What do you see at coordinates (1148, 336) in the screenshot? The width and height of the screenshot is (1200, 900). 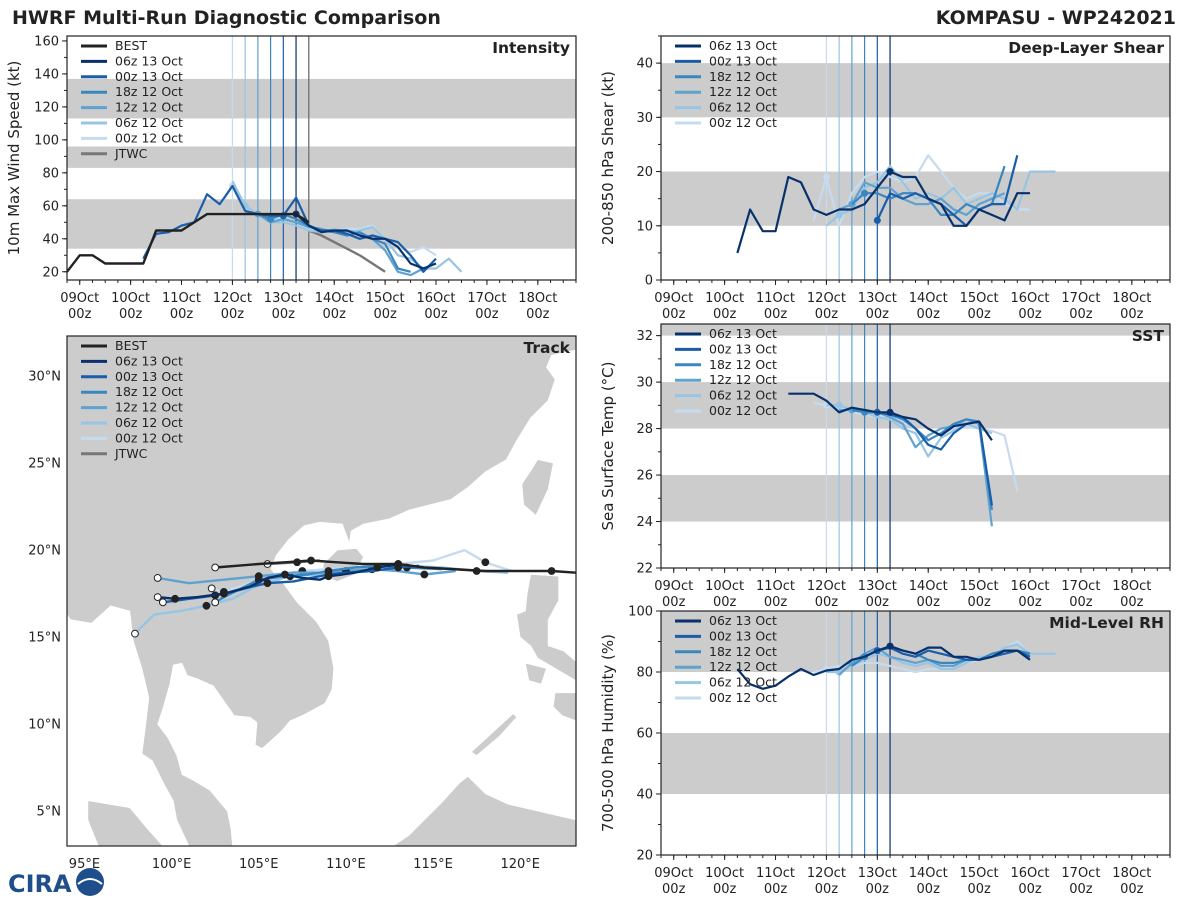 I see `panel-title: SST` at bounding box center [1148, 336].